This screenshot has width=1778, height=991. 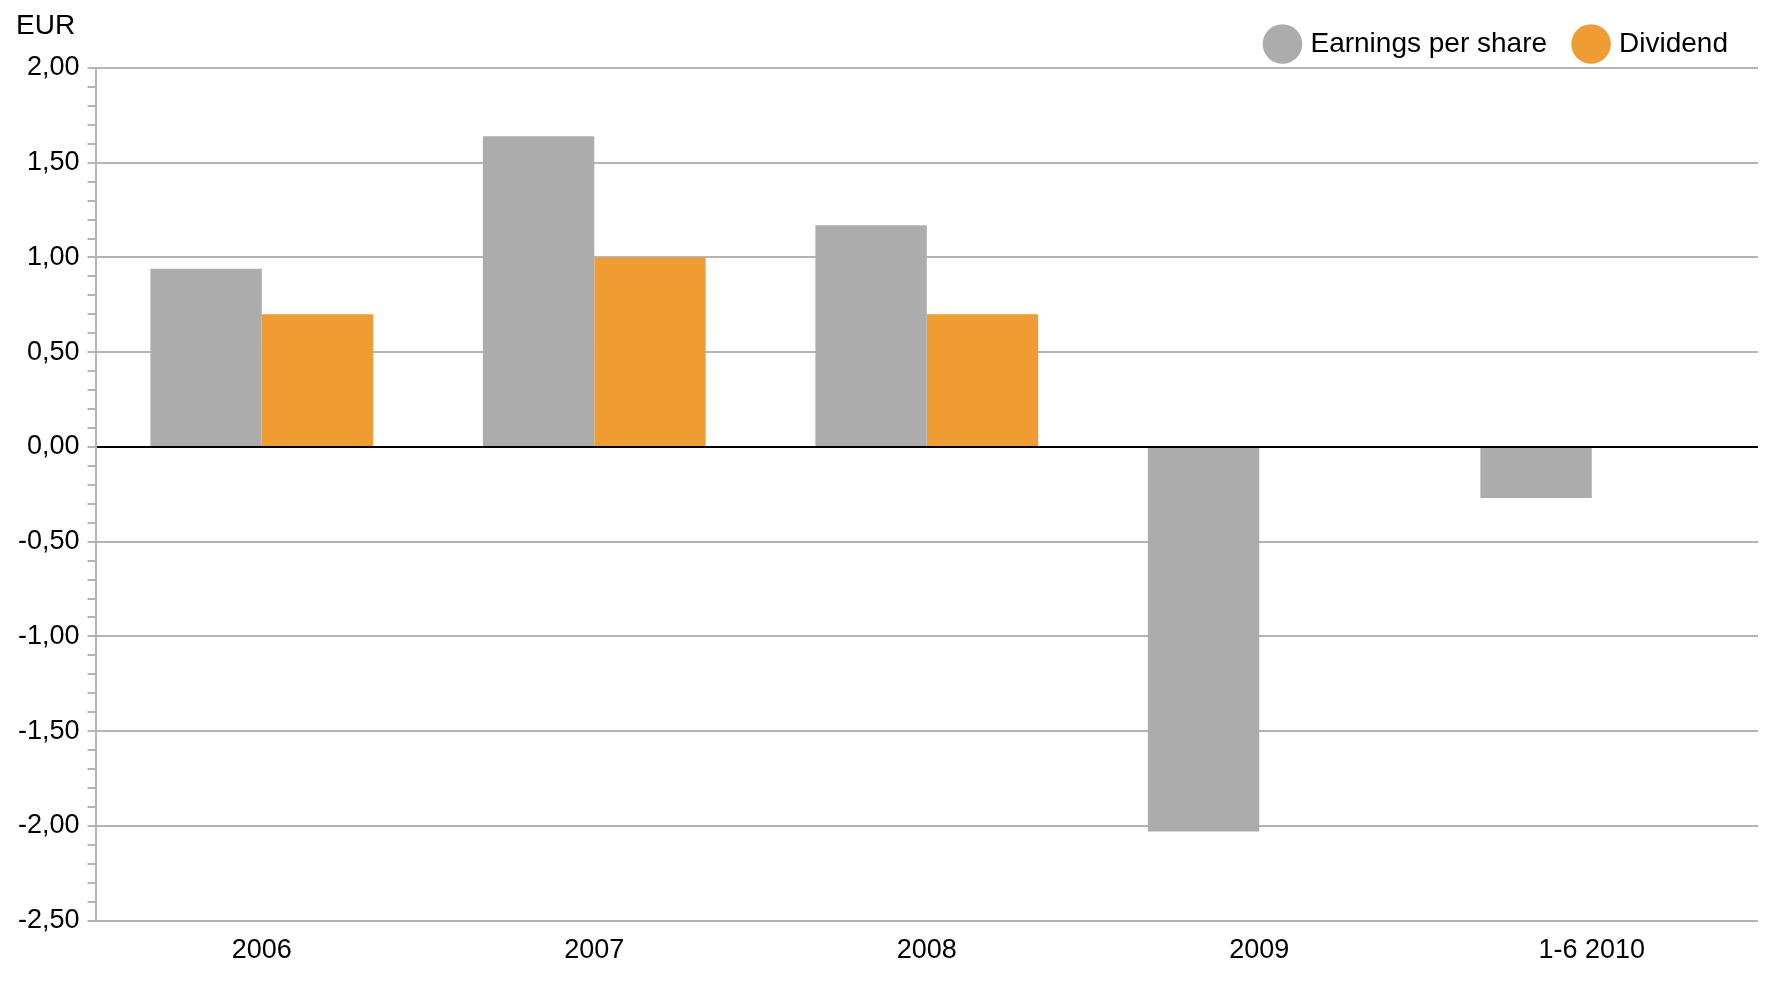 What do you see at coordinates (261, 949) in the screenshot?
I see `x-tick-label: 2006` at bounding box center [261, 949].